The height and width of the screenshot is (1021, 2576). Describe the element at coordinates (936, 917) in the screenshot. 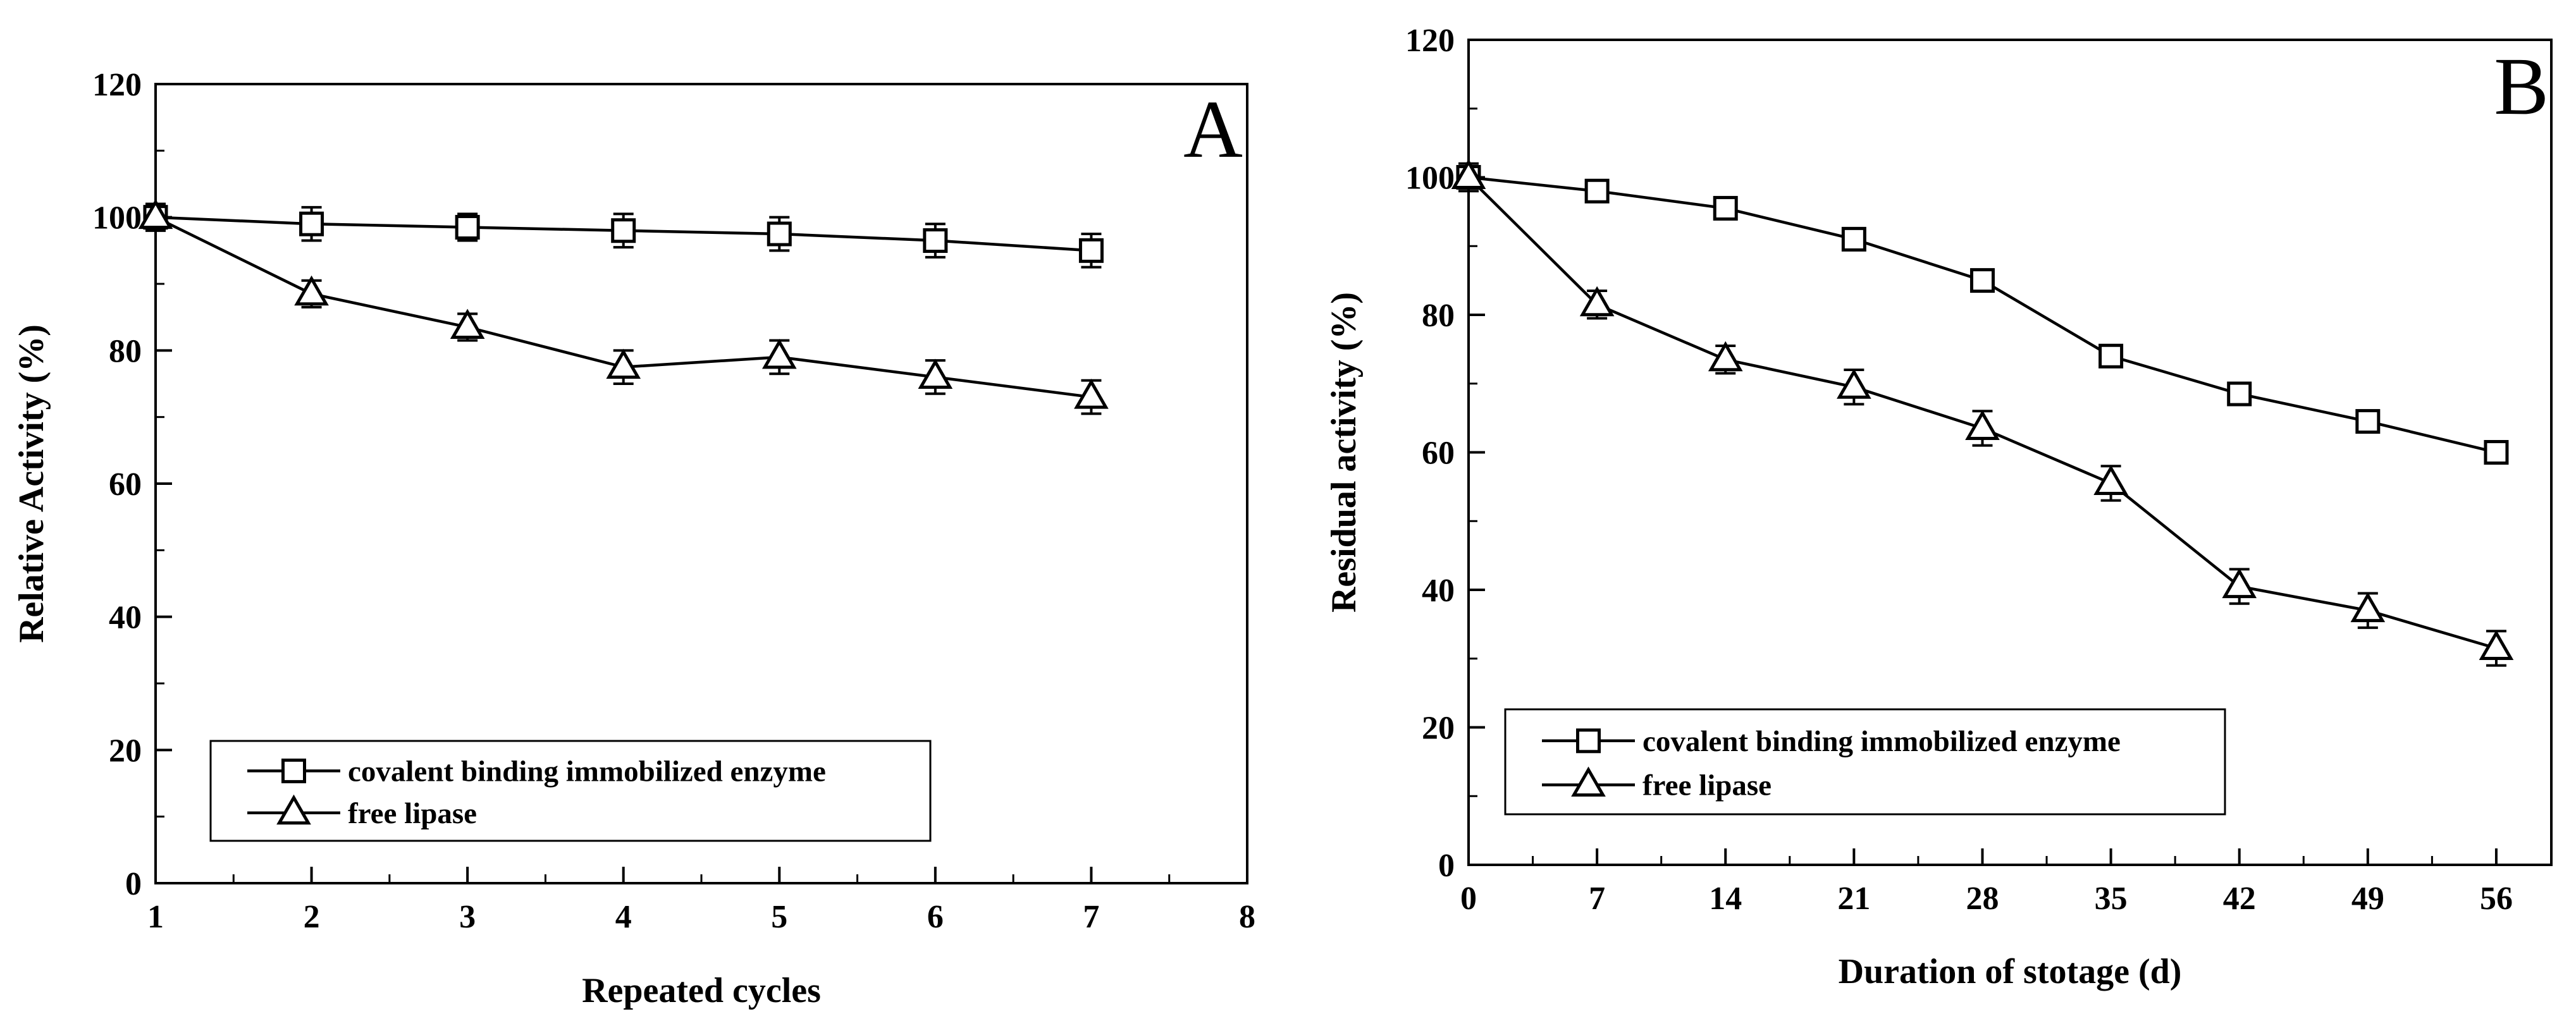

I see `x-tick-label: 6` at that location.